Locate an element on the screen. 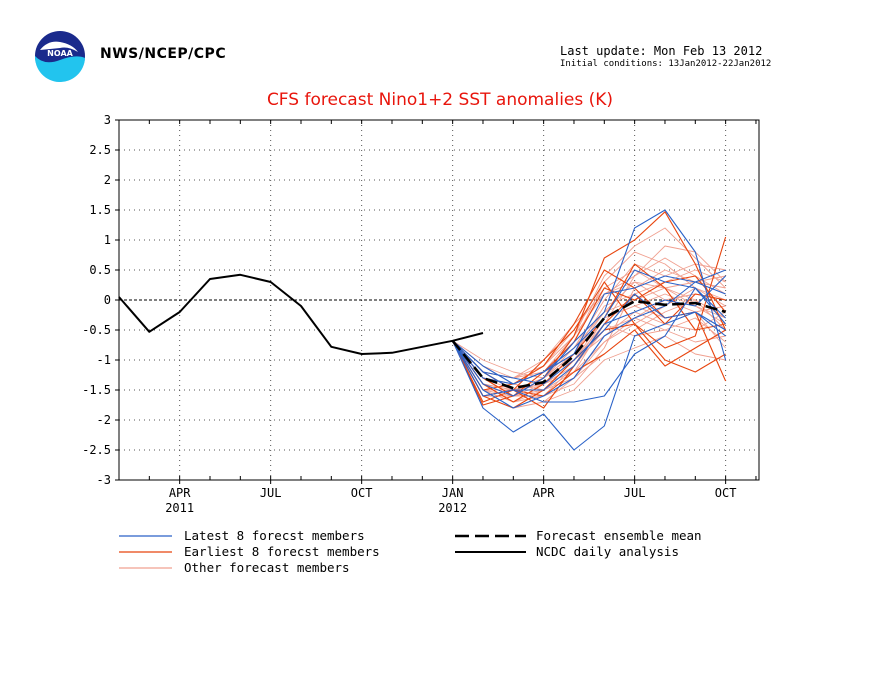  y-tick-label: 1.5 is located at coordinates (100, 210).